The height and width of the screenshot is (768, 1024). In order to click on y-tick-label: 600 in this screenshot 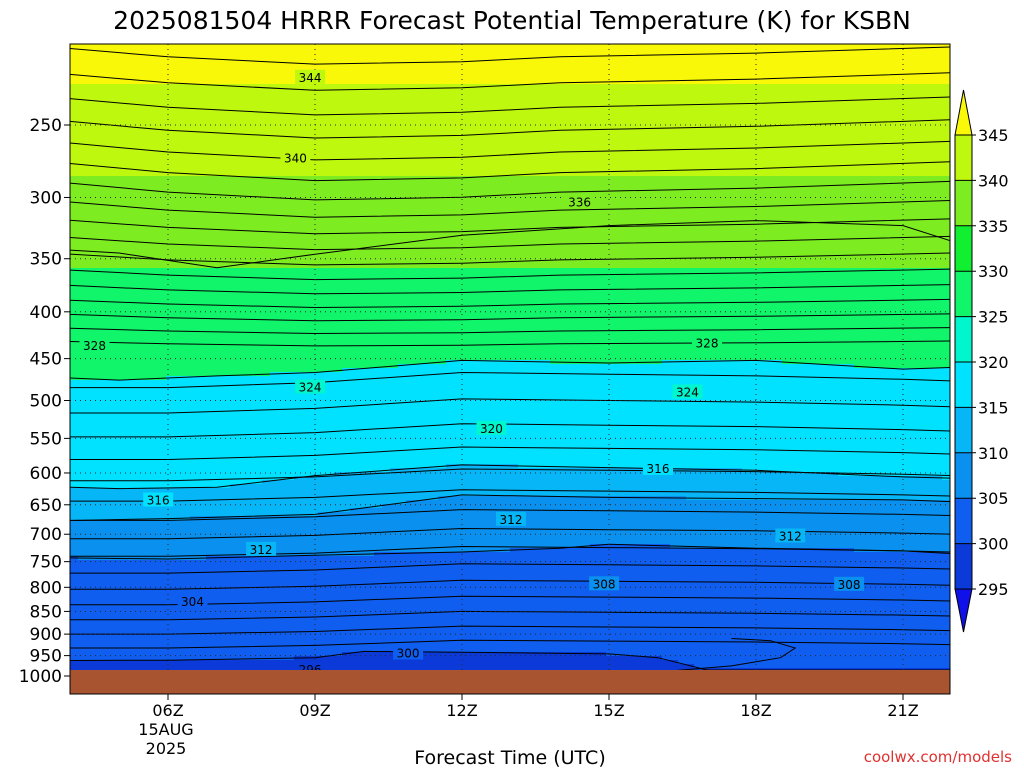, I will do `click(46, 474)`.